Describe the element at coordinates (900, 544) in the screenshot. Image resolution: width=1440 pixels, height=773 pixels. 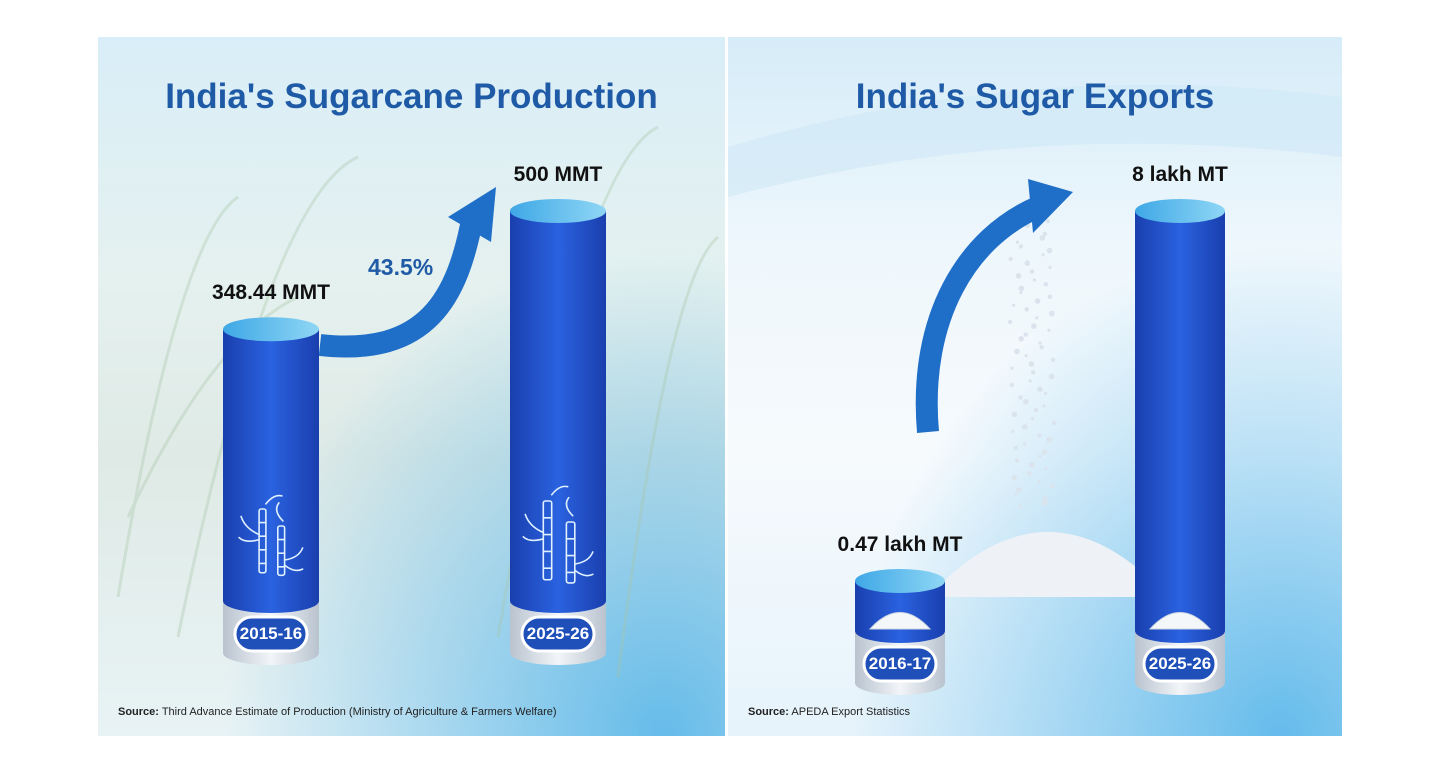
I see `value-label-2016-17: 0.47 lakh MT` at that location.